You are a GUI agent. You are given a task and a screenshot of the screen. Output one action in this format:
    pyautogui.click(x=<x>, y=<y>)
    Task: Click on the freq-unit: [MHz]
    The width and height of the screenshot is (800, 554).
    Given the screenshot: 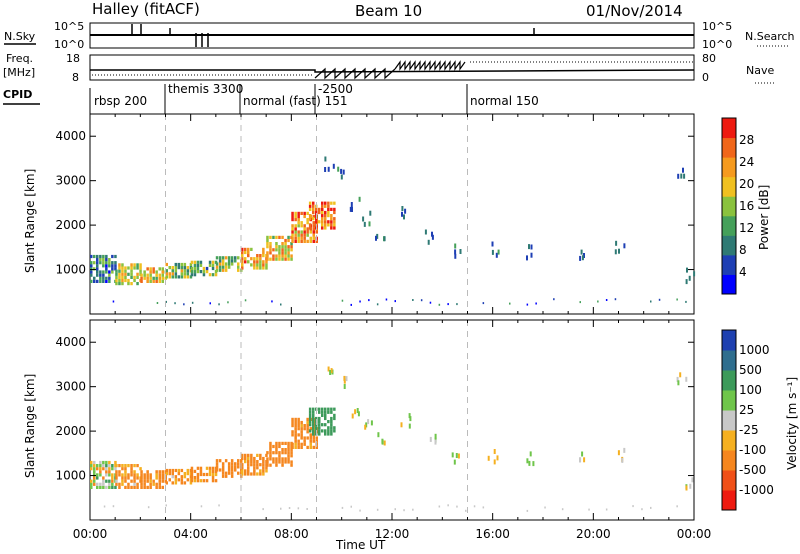 What is the action you would take?
    pyautogui.click(x=19, y=72)
    